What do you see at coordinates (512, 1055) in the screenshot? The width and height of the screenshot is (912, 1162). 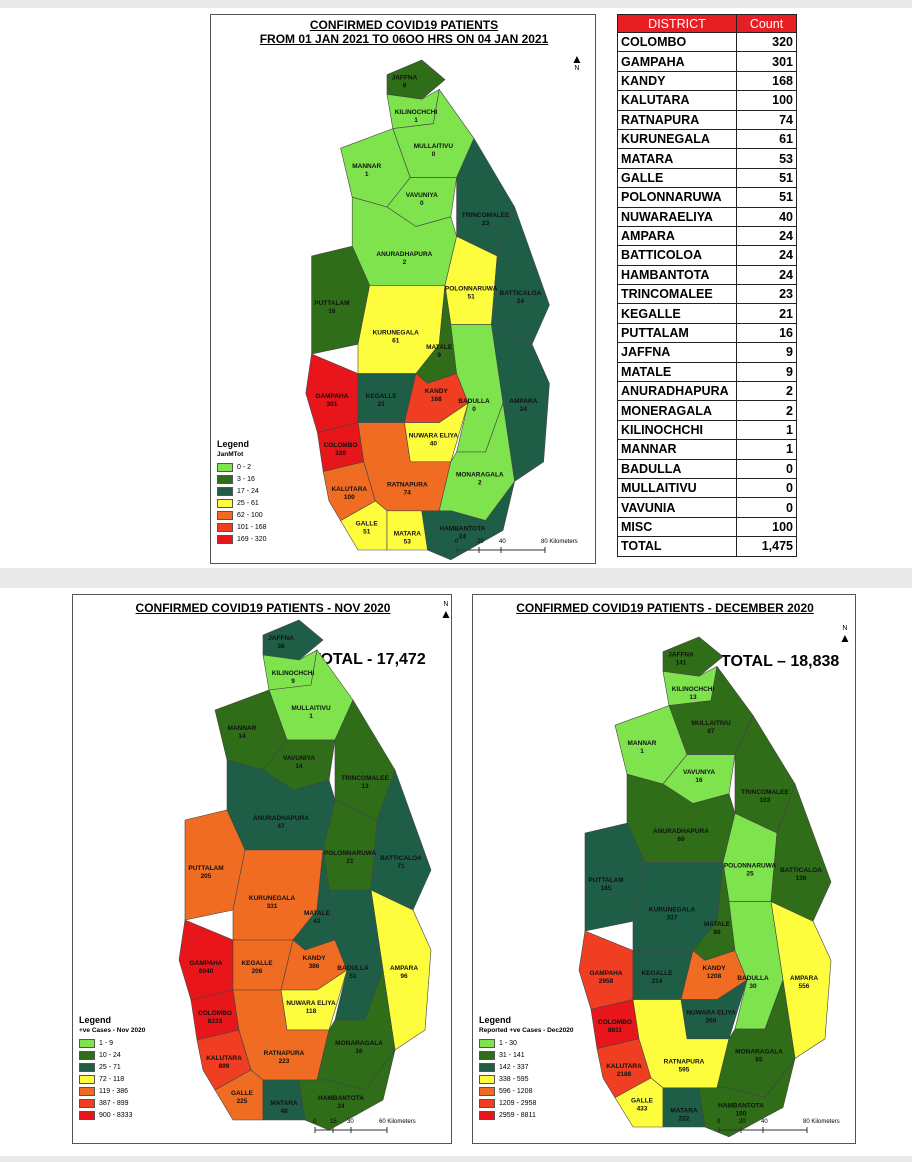 I see `legend-label: 31 - 141` at bounding box center [512, 1055].